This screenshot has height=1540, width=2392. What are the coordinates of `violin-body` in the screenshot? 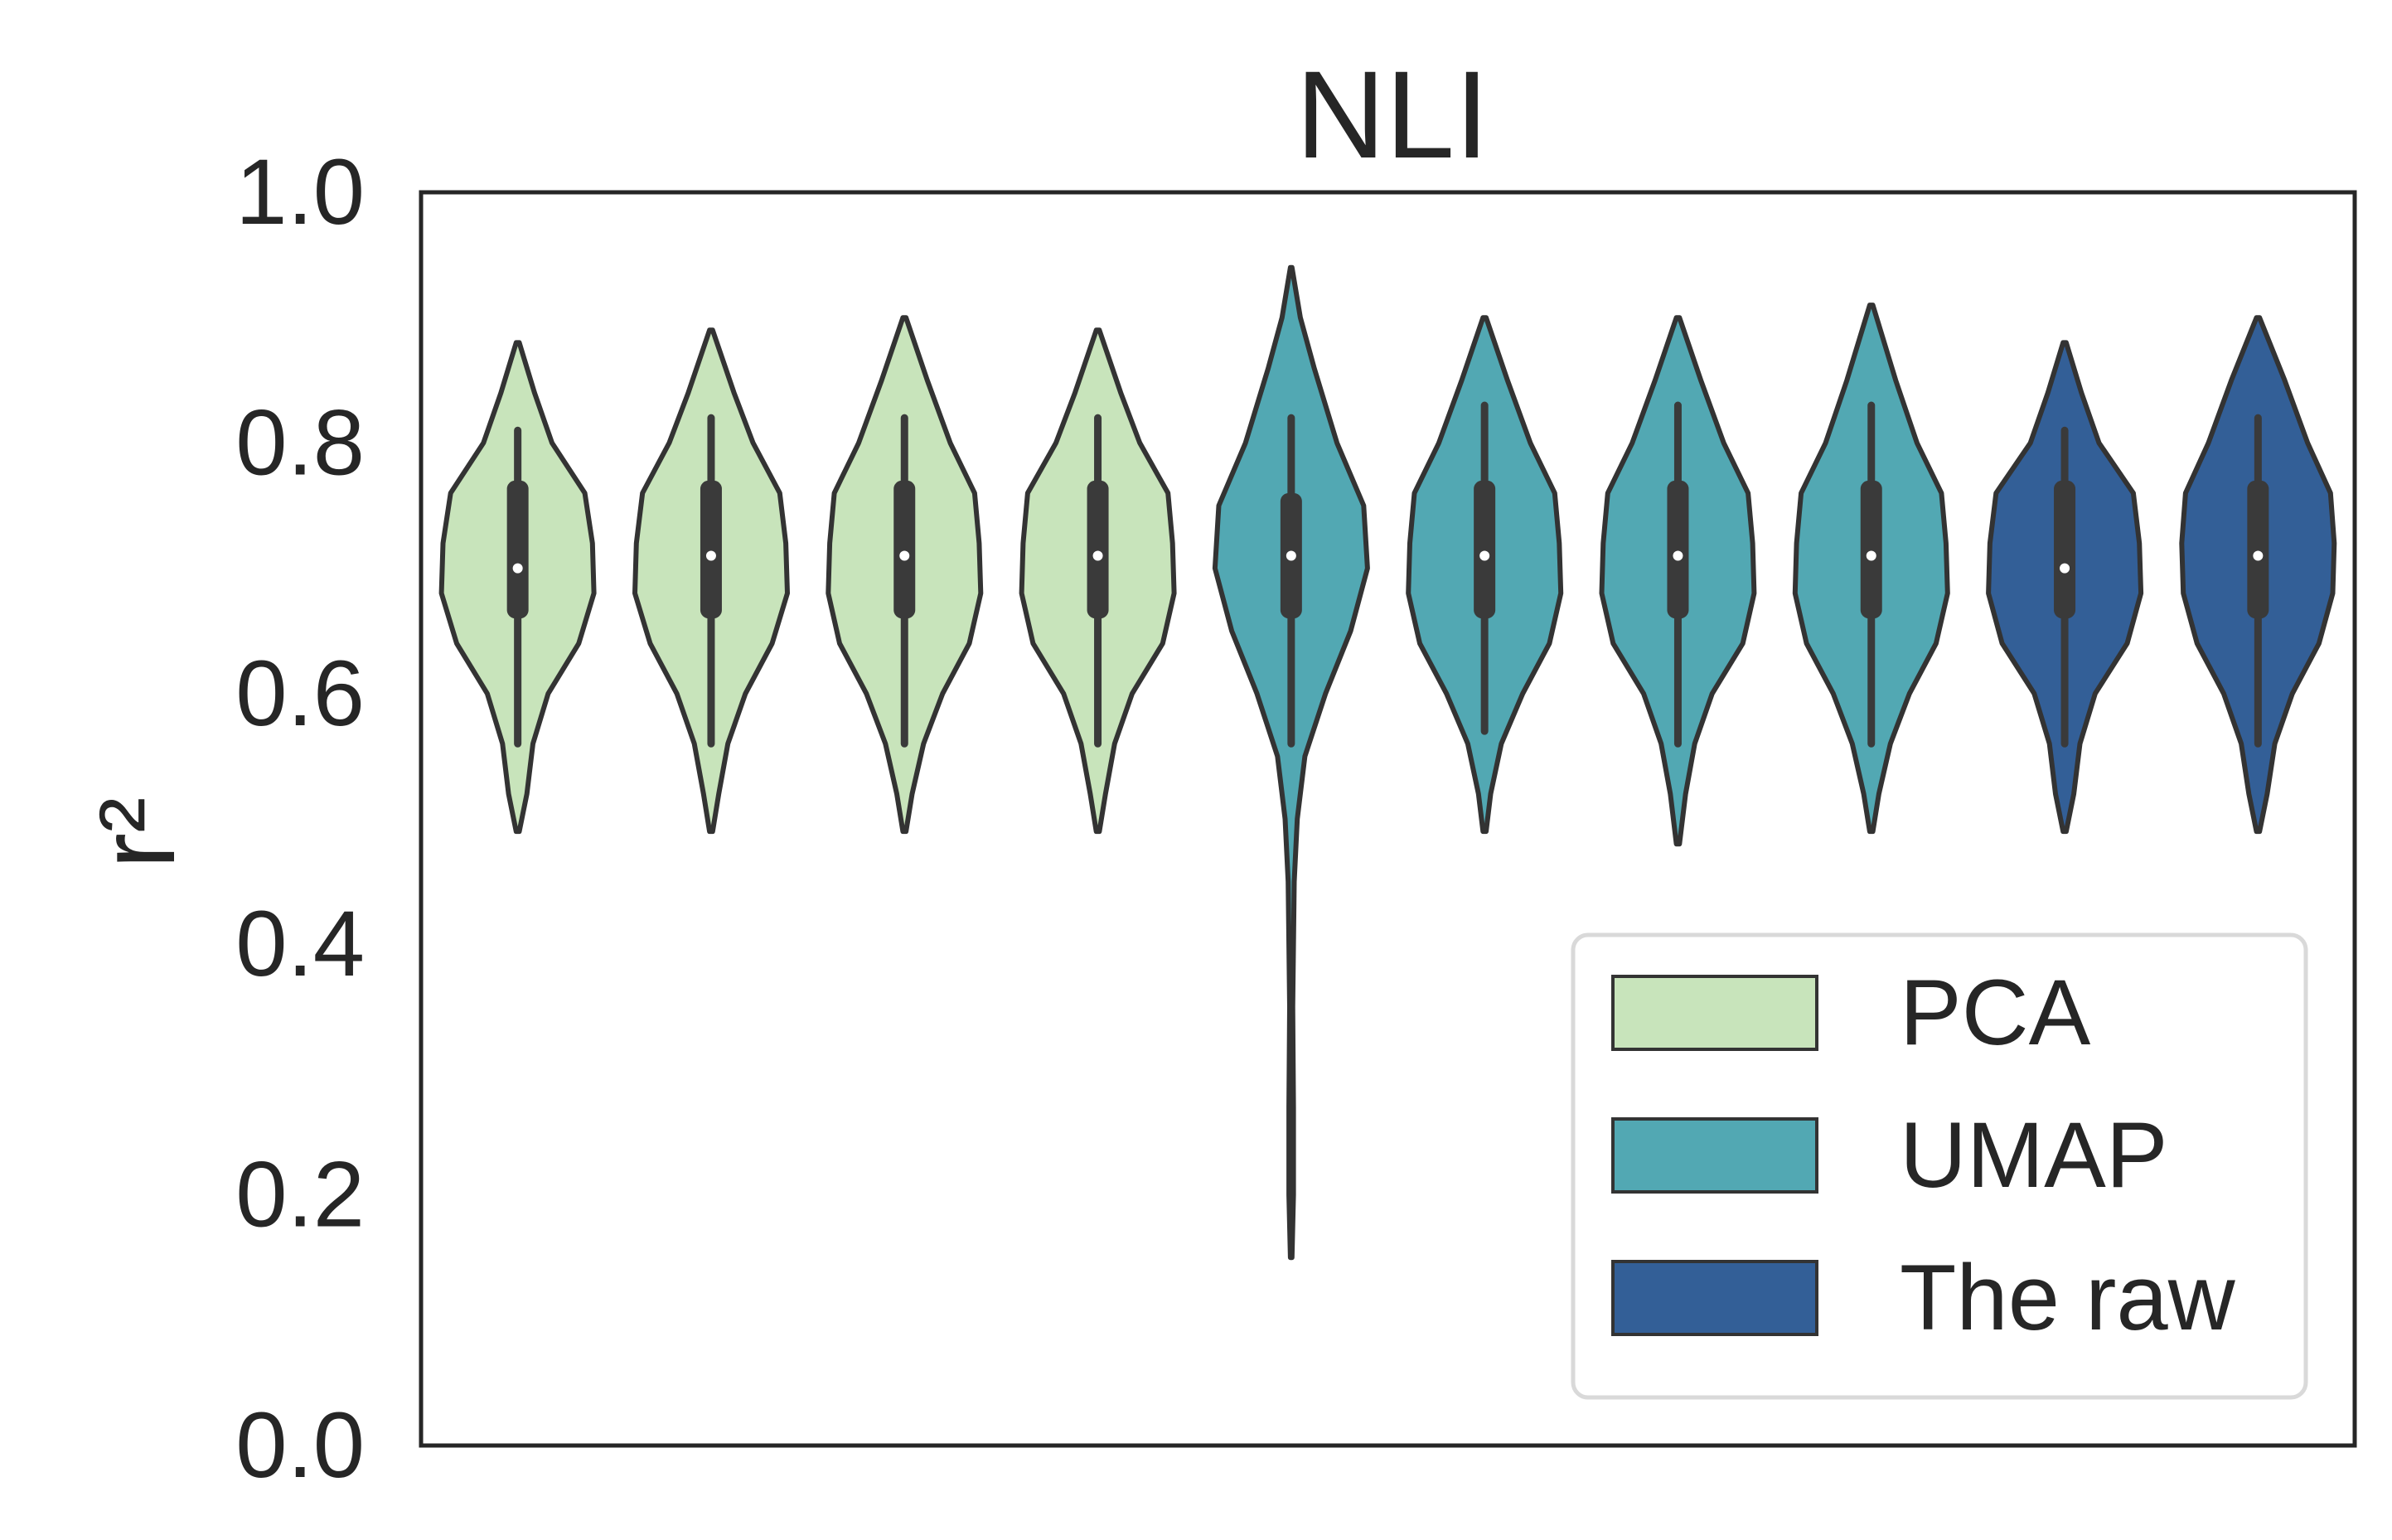 It's located at (1291, 762).